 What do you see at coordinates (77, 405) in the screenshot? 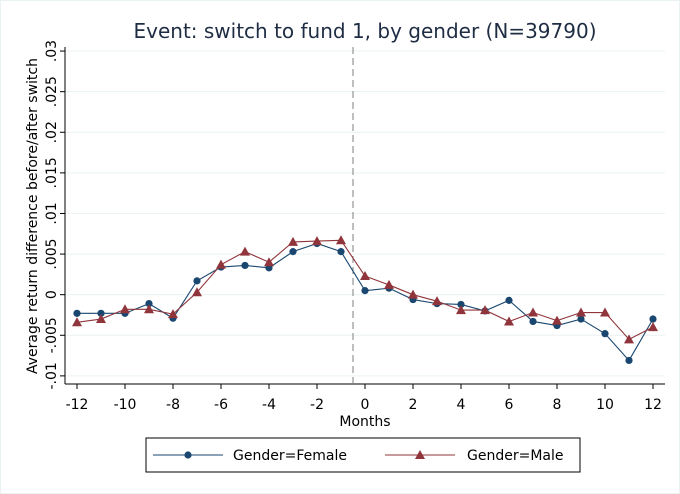
I see `x-tick-label: -12` at bounding box center [77, 405].